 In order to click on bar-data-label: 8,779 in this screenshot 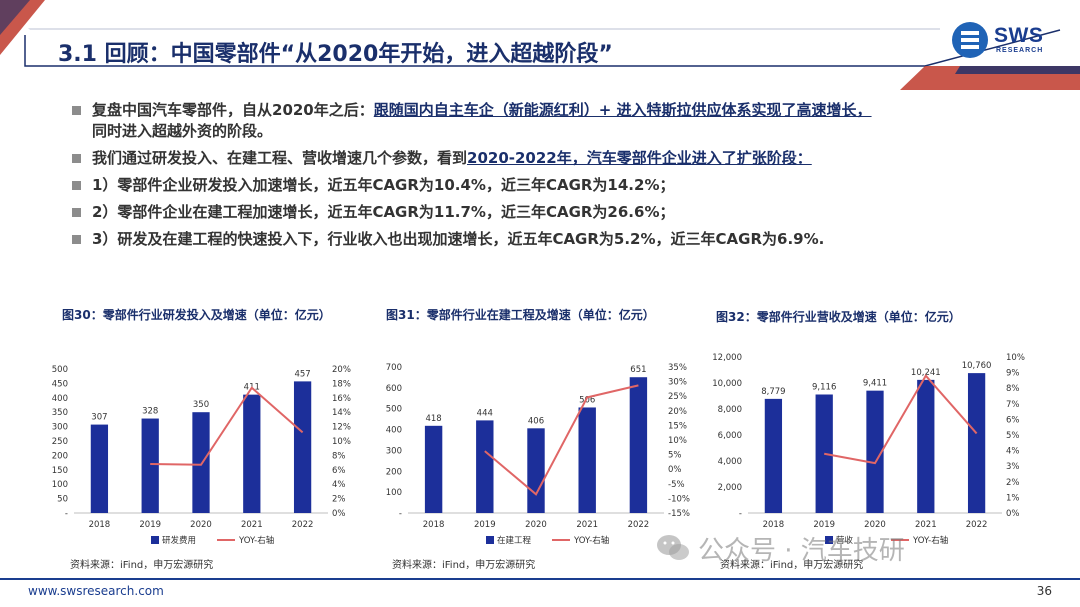, I will do `click(773, 392)`.